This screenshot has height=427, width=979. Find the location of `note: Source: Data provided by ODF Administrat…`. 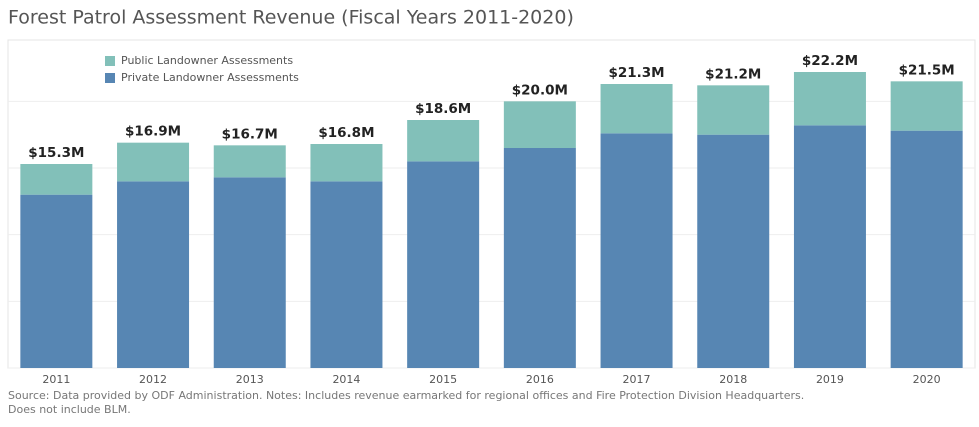

note: Source: Data provided by ODF Administrat… is located at coordinates (406, 395).